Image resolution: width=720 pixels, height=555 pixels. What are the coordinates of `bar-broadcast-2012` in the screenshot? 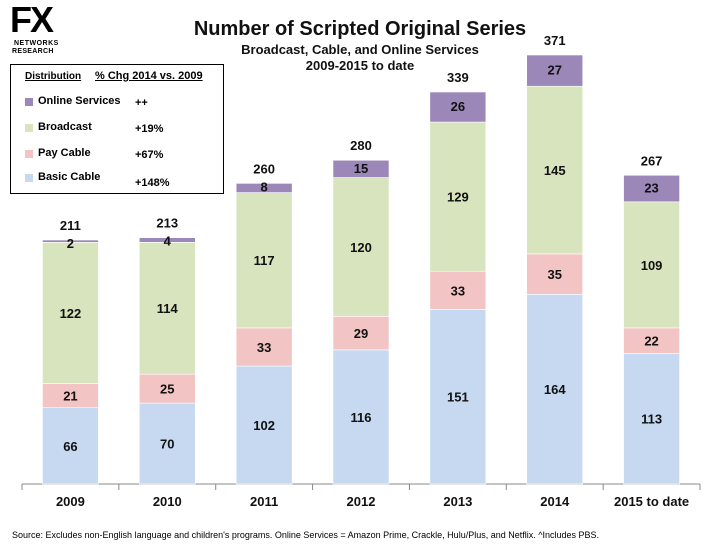 It's located at (361, 247).